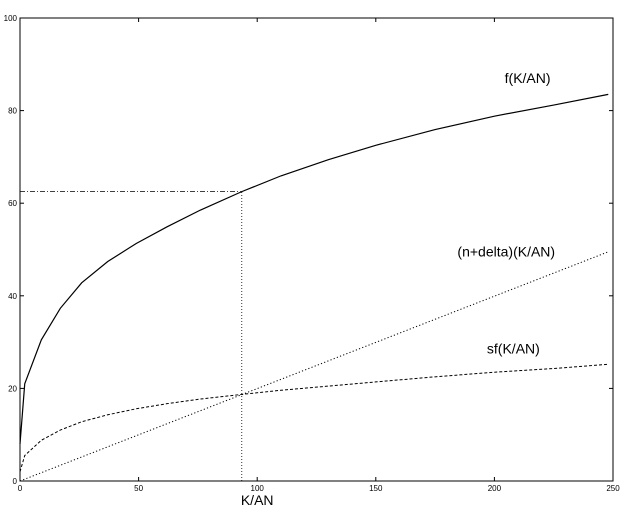  What do you see at coordinates (12, 388) in the screenshot?
I see `y-tick-label: 20` at bounding box center [12, 388].